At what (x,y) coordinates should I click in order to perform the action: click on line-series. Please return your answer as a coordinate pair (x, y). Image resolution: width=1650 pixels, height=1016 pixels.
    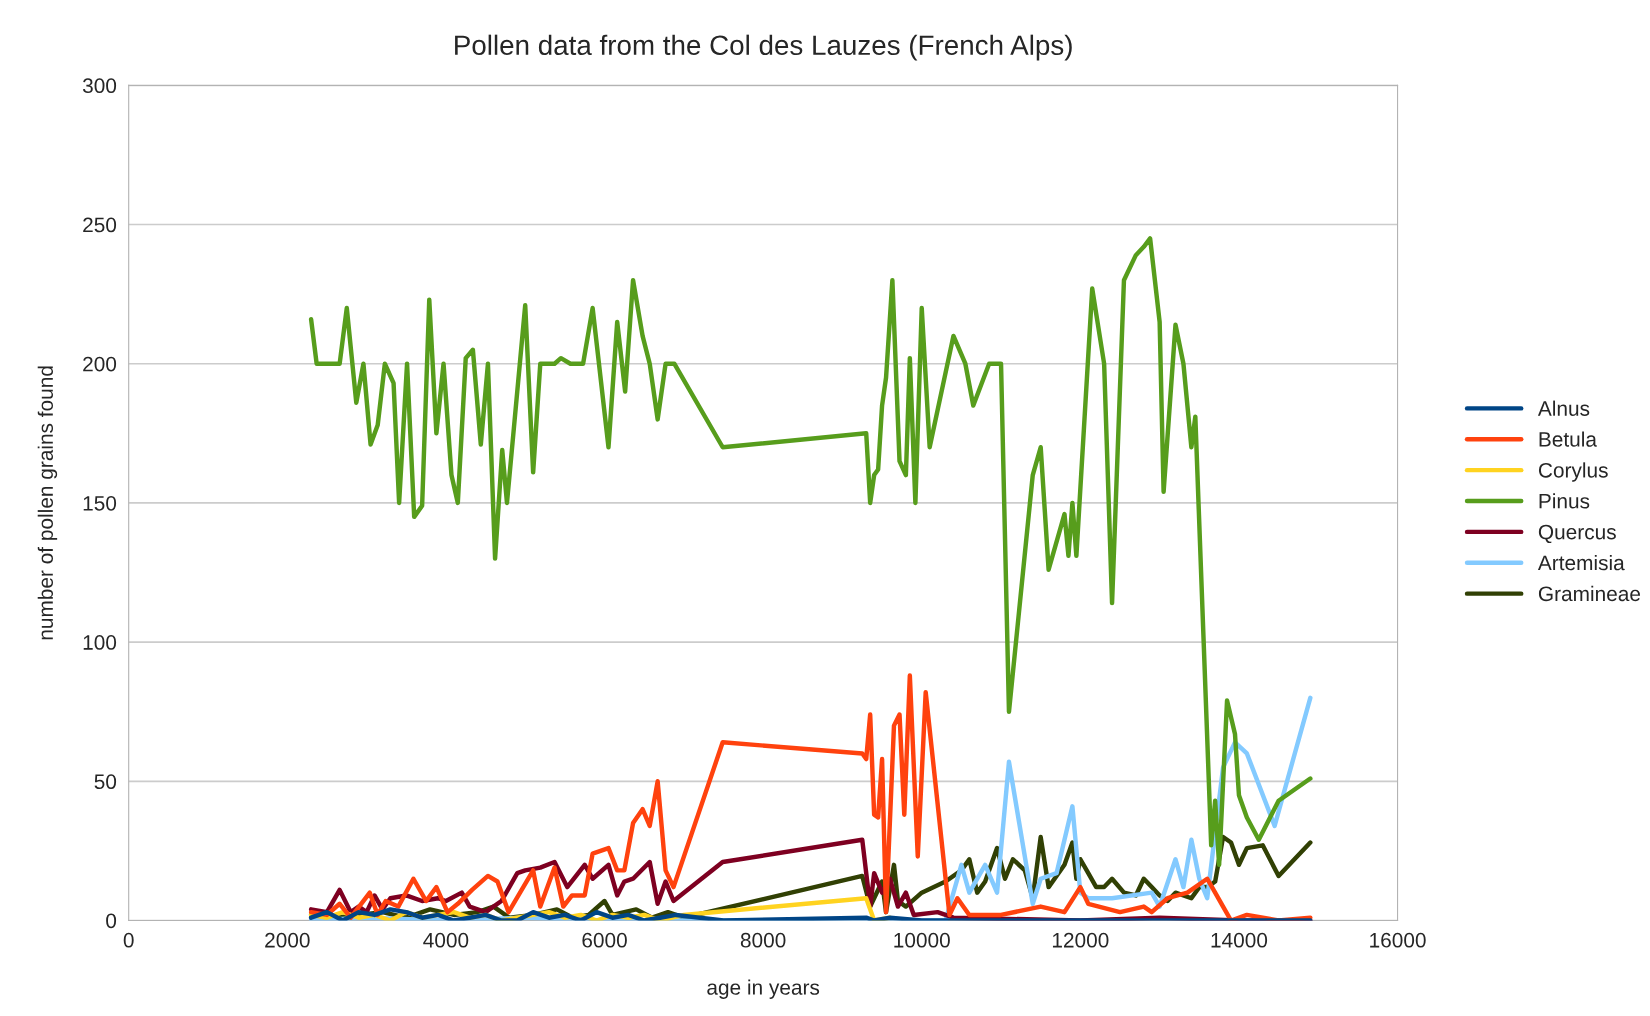
    Looking at the image, I should click on (810, 914).